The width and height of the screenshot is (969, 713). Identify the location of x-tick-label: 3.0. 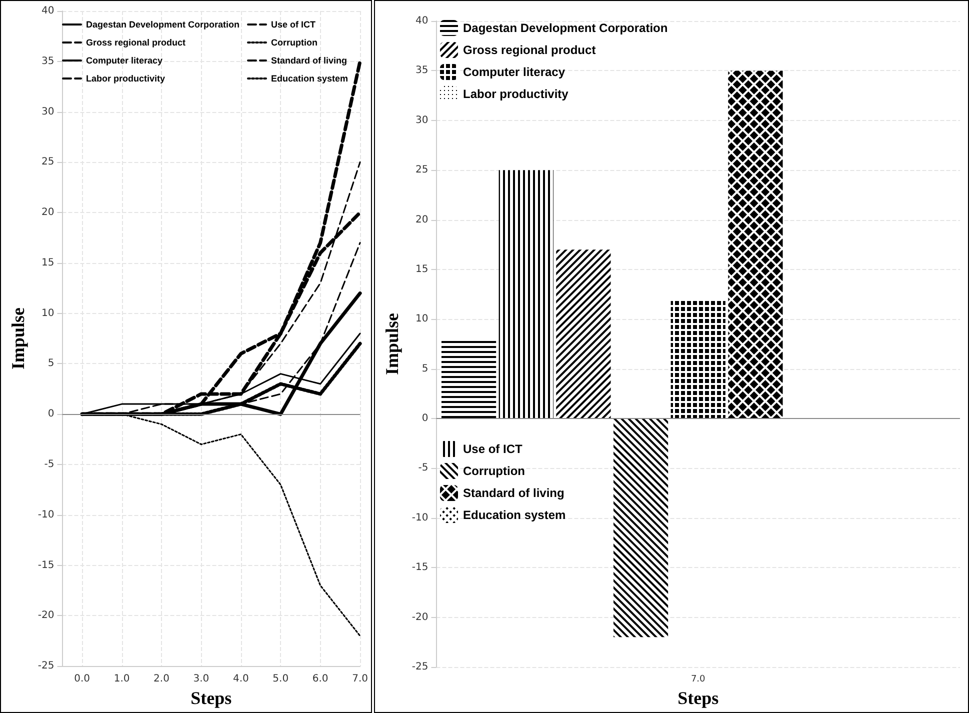
(201, 679).